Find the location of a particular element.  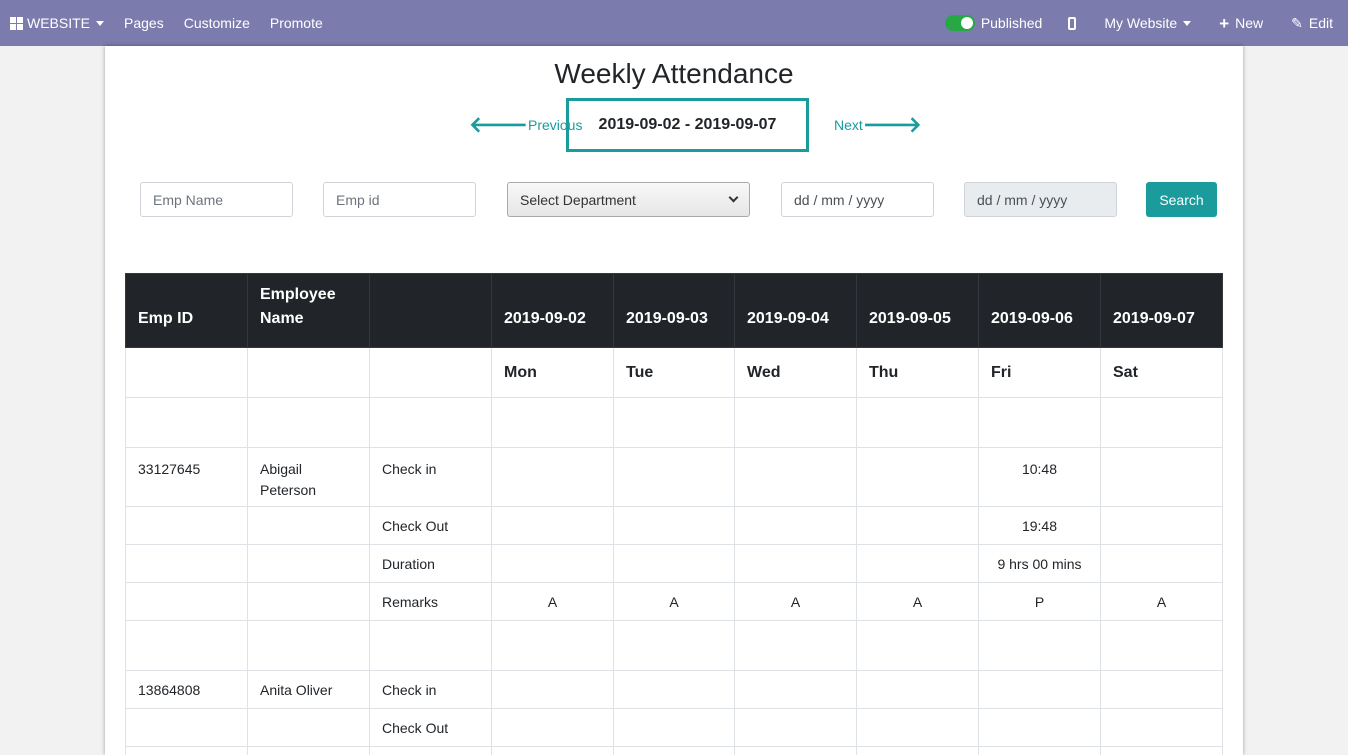

mobile-preview-button is located at coordinates (1077, 23).